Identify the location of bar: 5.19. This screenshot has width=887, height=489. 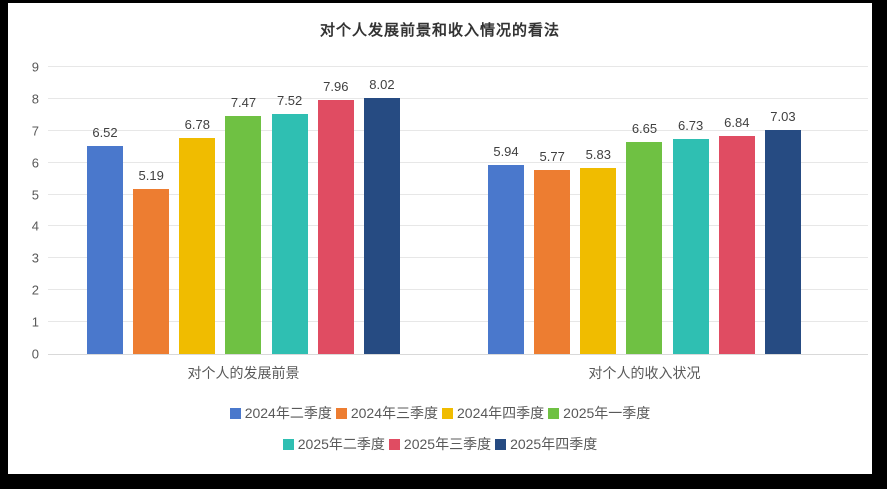
(151, 261).